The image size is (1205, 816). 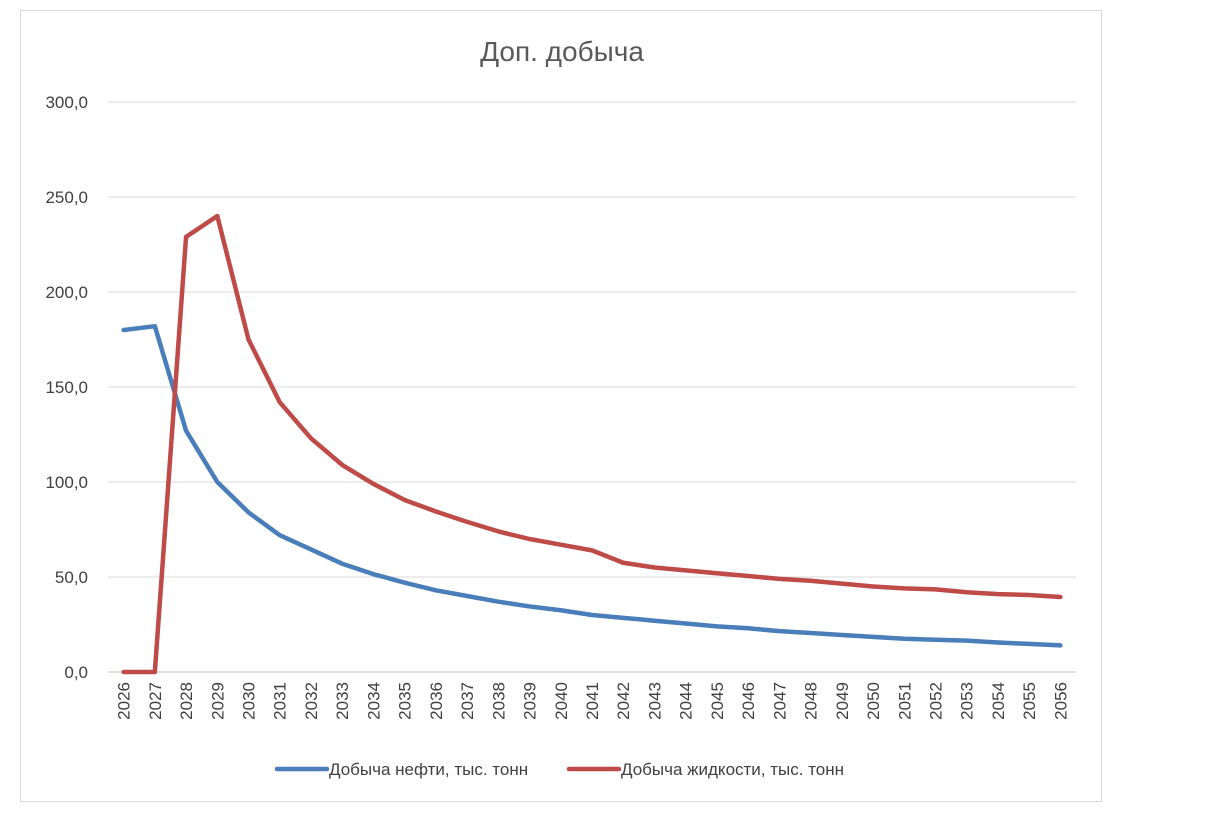 What do you see at coordinates (779, 701) in the screenshot?
I see `x-tick-label: 2047` at bounding box center [779, 701].